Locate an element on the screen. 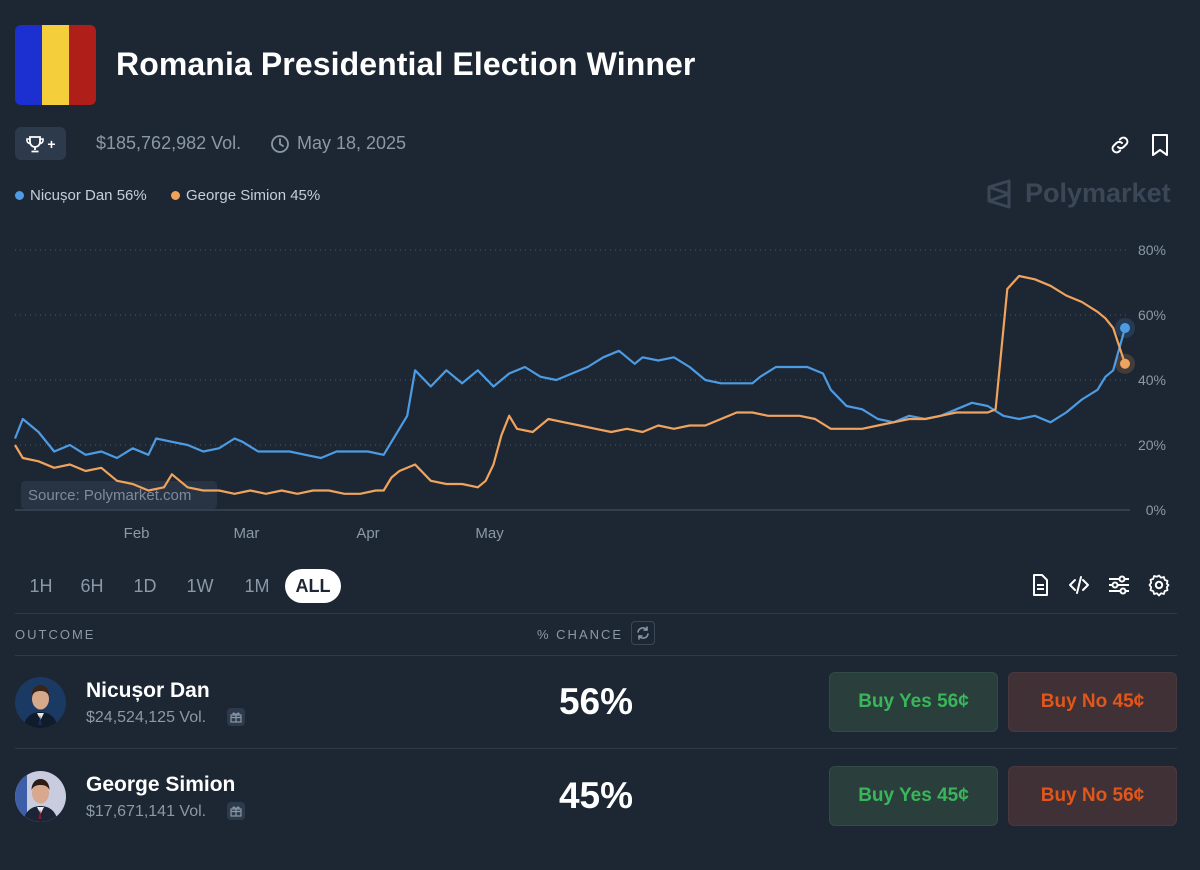  source-label: Source: Polymarket.com is located at coordinates (109, 495).